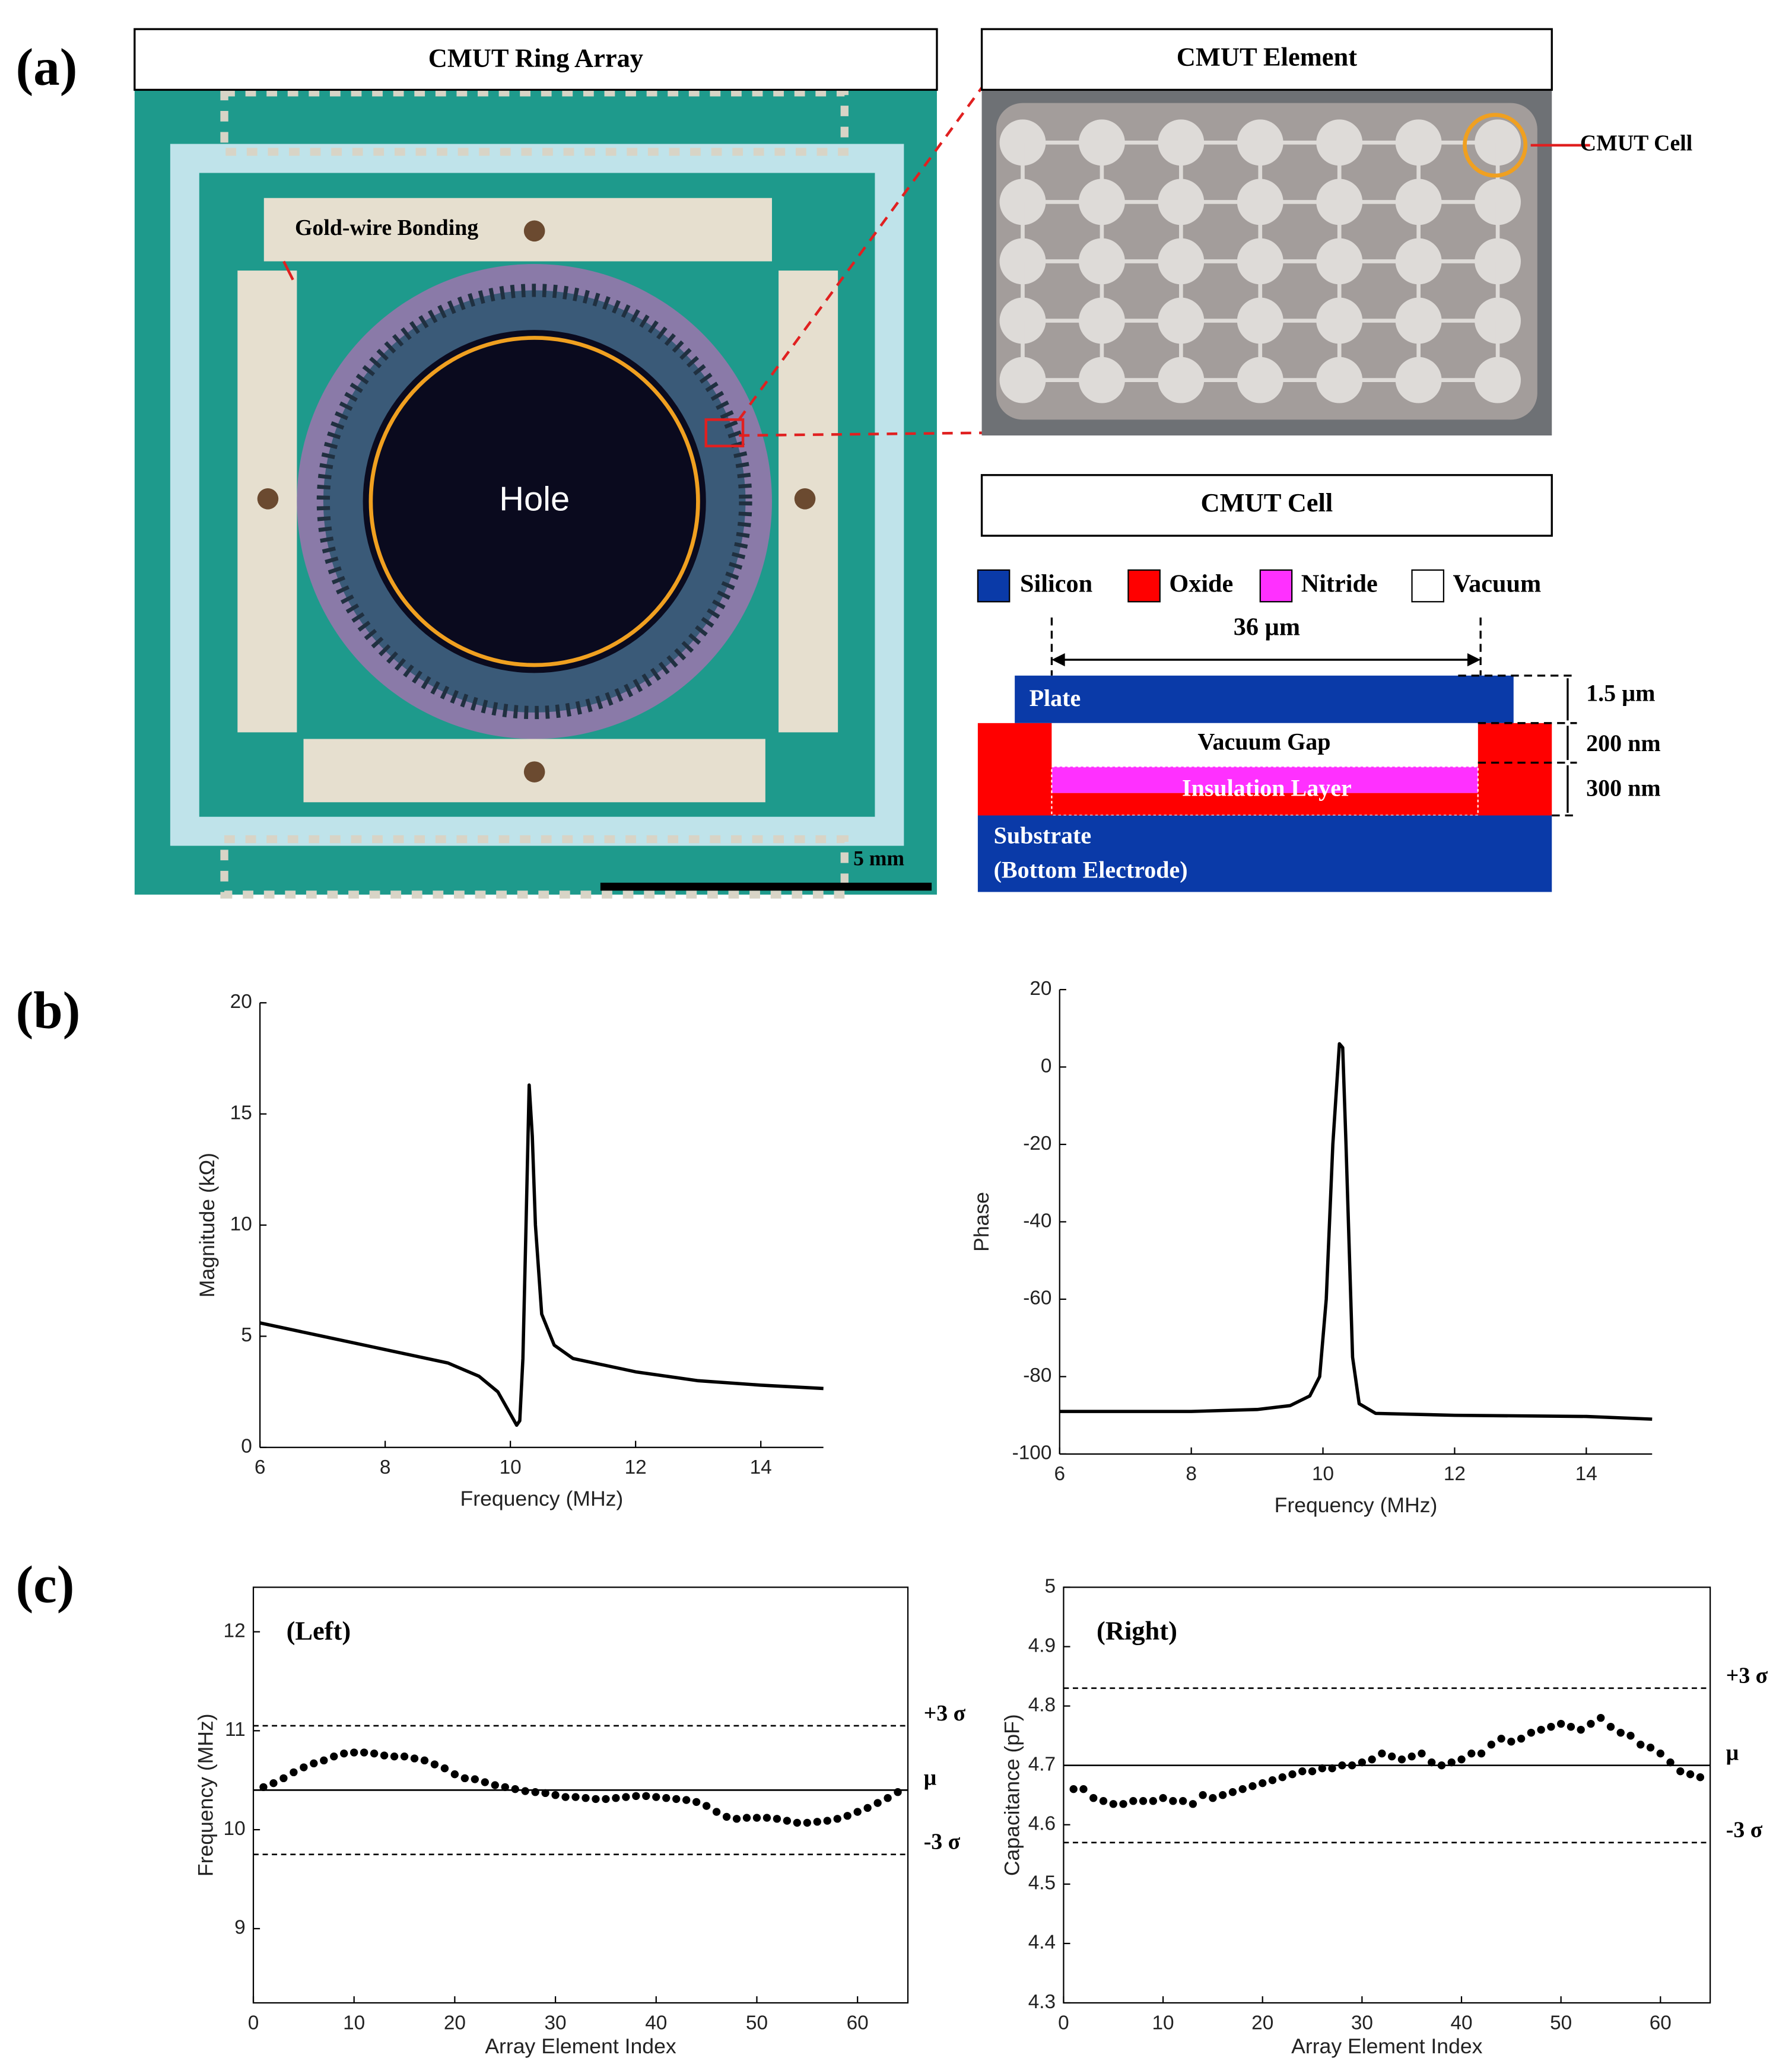  I want to click on title-box, so click(1266, 505).